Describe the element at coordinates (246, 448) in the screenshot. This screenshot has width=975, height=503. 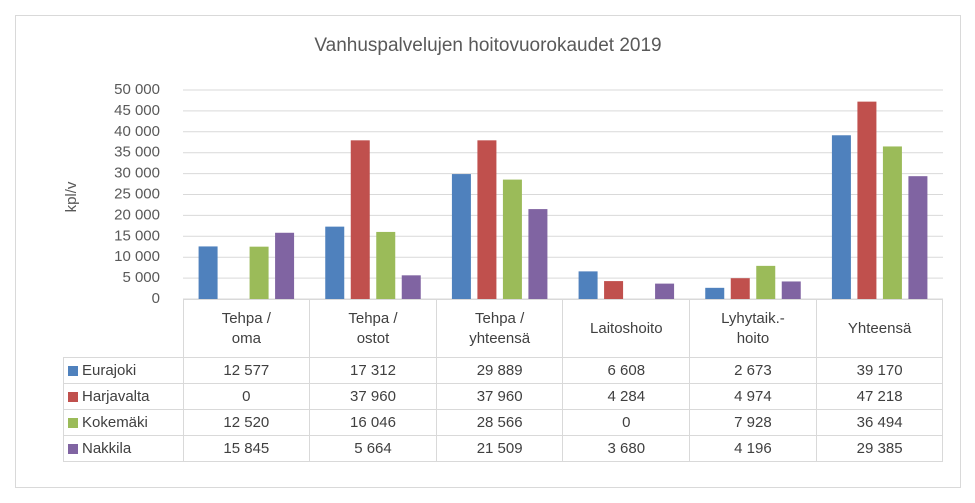
I see `value-cell: 15 845` at that location.